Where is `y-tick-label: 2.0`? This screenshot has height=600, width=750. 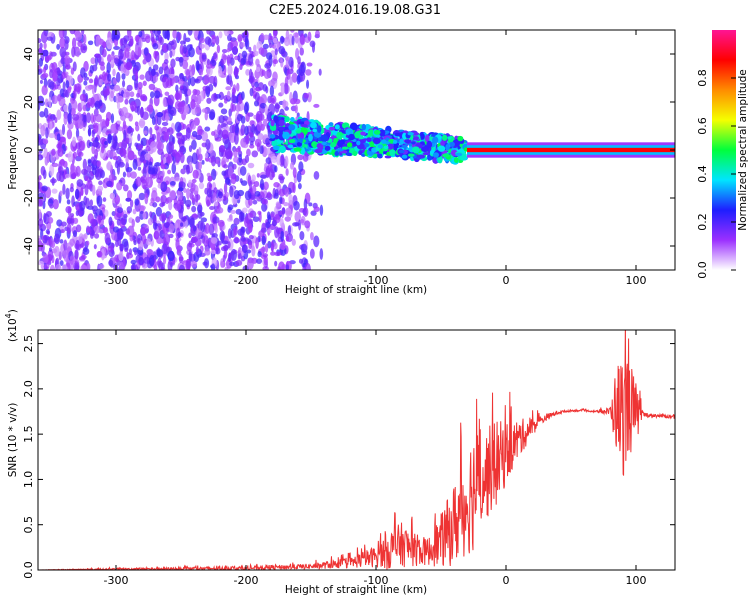 y-tick-label: 2.0 is located at coordinates (28, 389).